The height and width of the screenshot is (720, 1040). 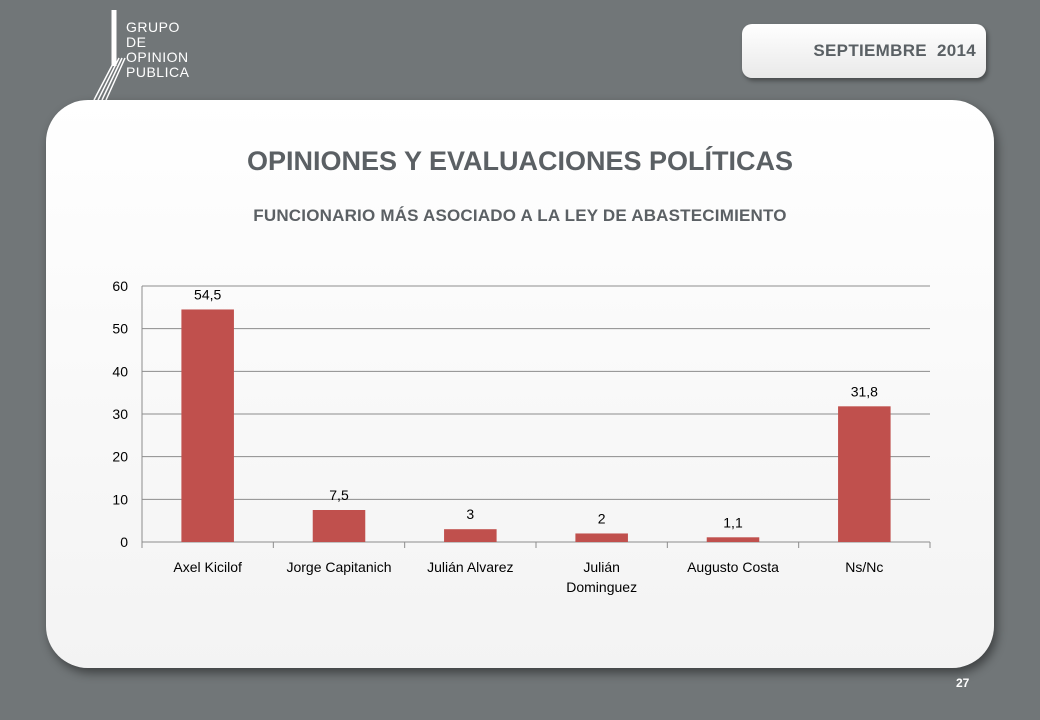 I want to click on data-label-4: 1,1, so click(x=733, y=522).